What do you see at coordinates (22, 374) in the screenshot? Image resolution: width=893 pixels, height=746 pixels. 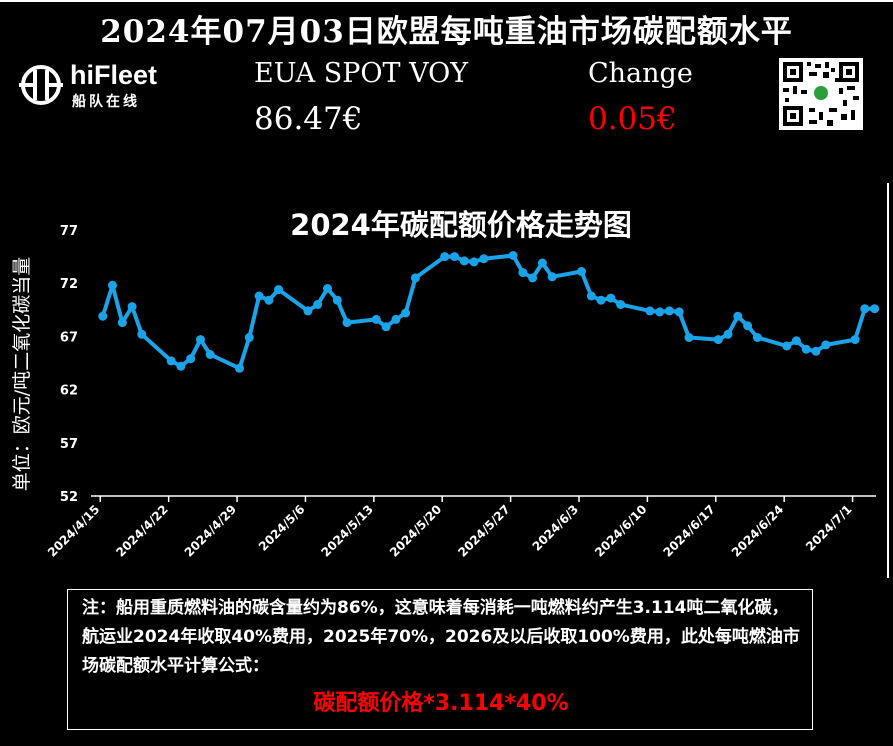 I see `y-axis-label: 单位：欧元/吨二氧化碳当量` at bounding box center [22, 374].